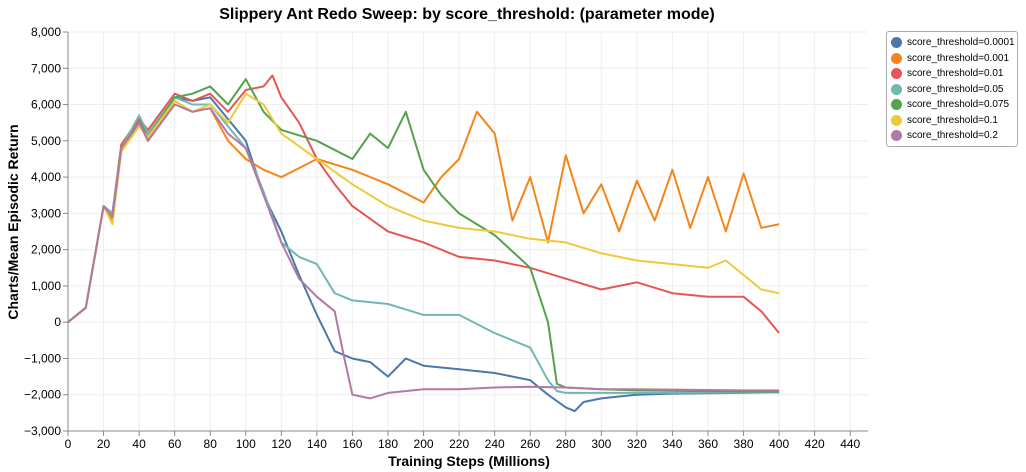  I want to click on x-tick-label: 40, so click(139, 444).